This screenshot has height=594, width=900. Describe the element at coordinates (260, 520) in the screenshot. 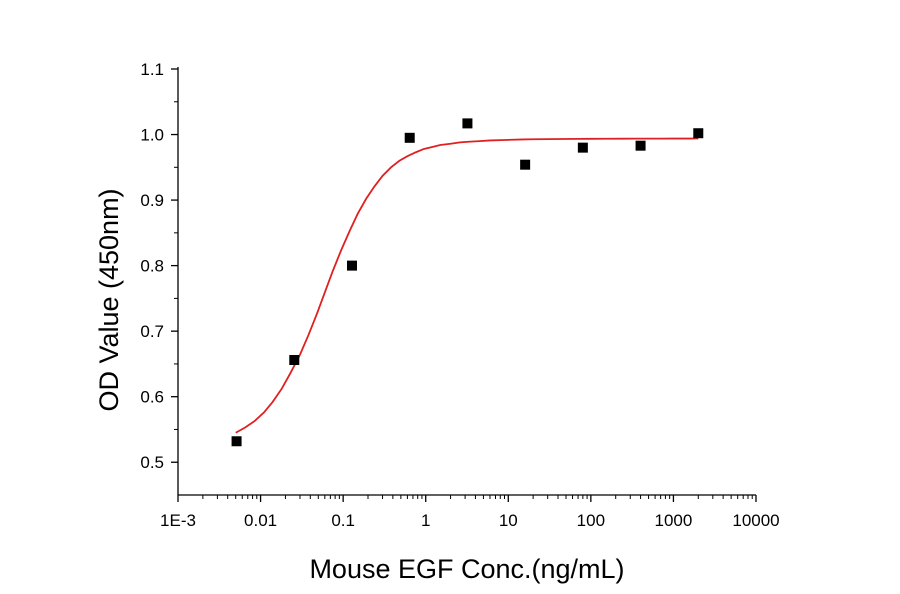

I see `x-tick-label: 0.01` at that location.